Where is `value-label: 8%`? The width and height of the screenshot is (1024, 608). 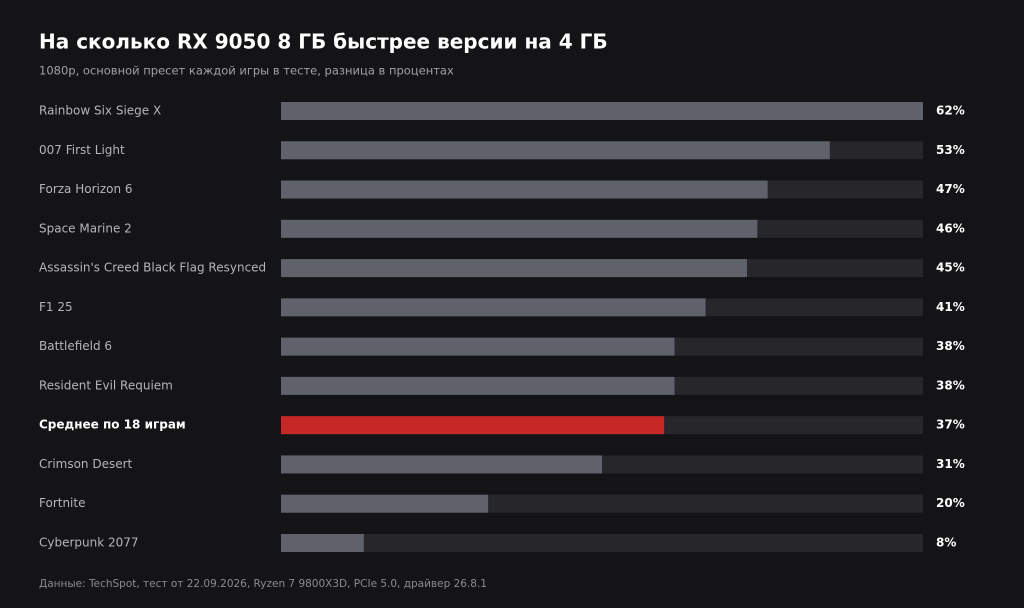 value-label: 8% is located at coordinates (946, 542).